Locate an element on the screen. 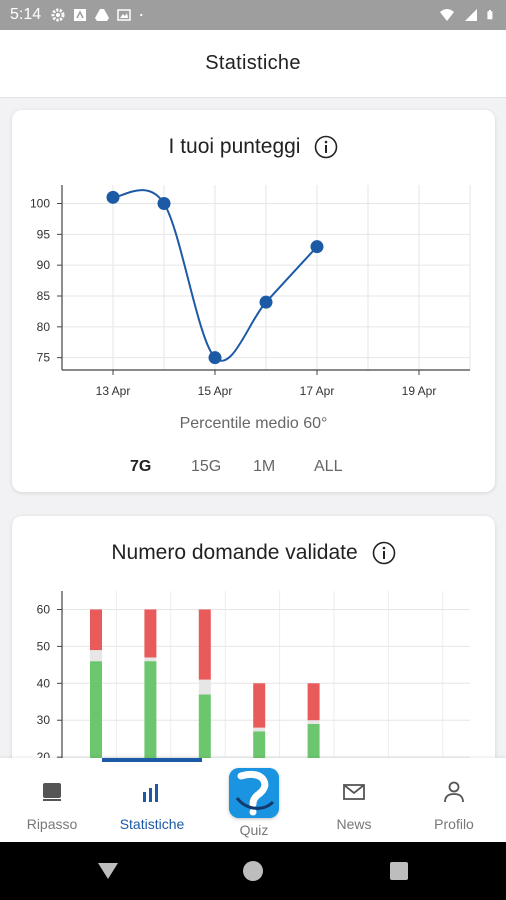  status-bar: 5:14 is located at coordinates (253, 15).